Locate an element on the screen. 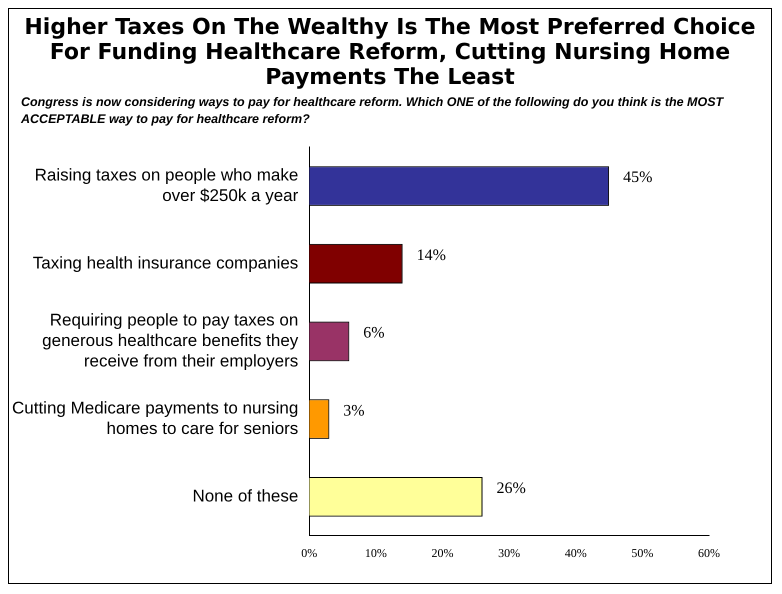  data-label: 45% is located at coordinates (637, 177).